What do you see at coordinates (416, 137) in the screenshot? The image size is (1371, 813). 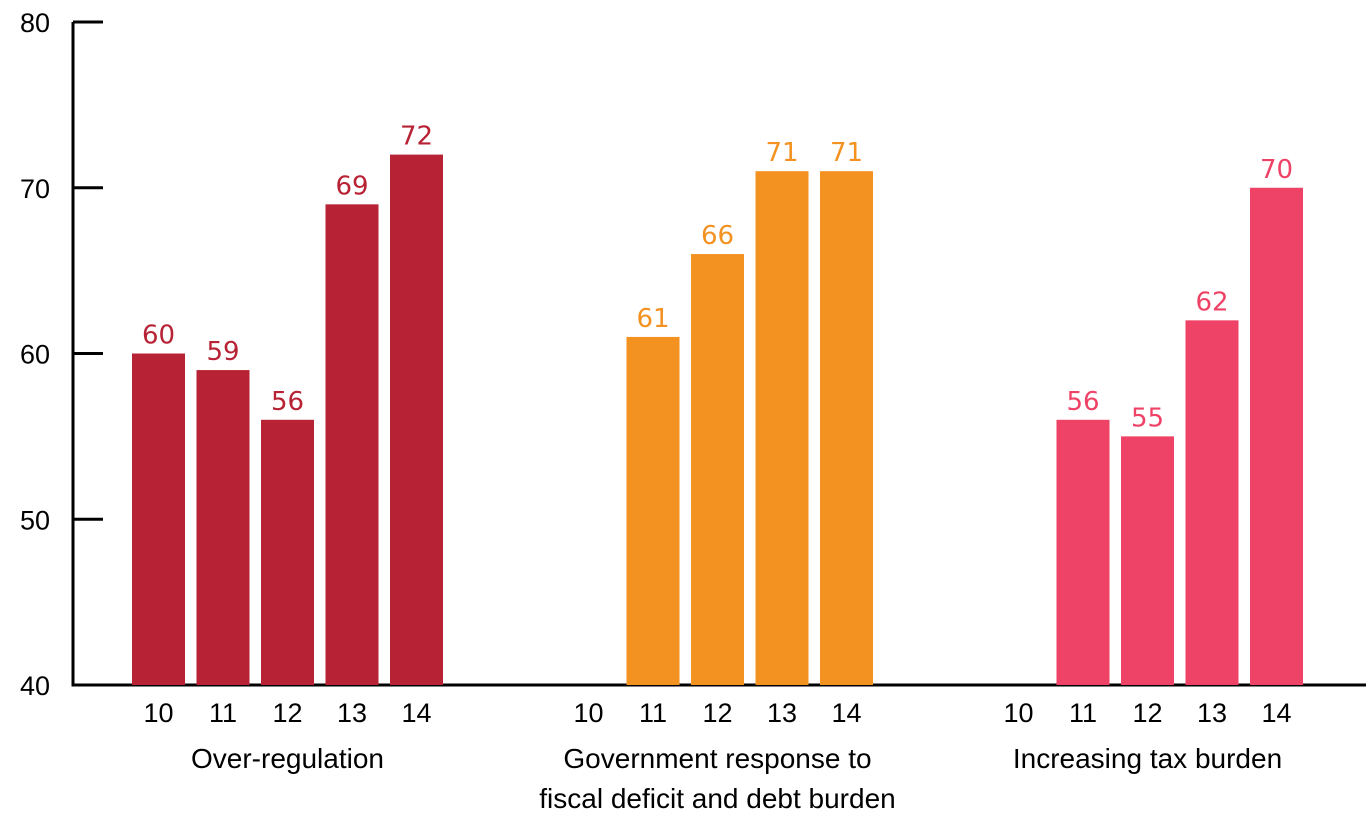 I see `bar-value-label: 72` at bounding box center [416, 137].